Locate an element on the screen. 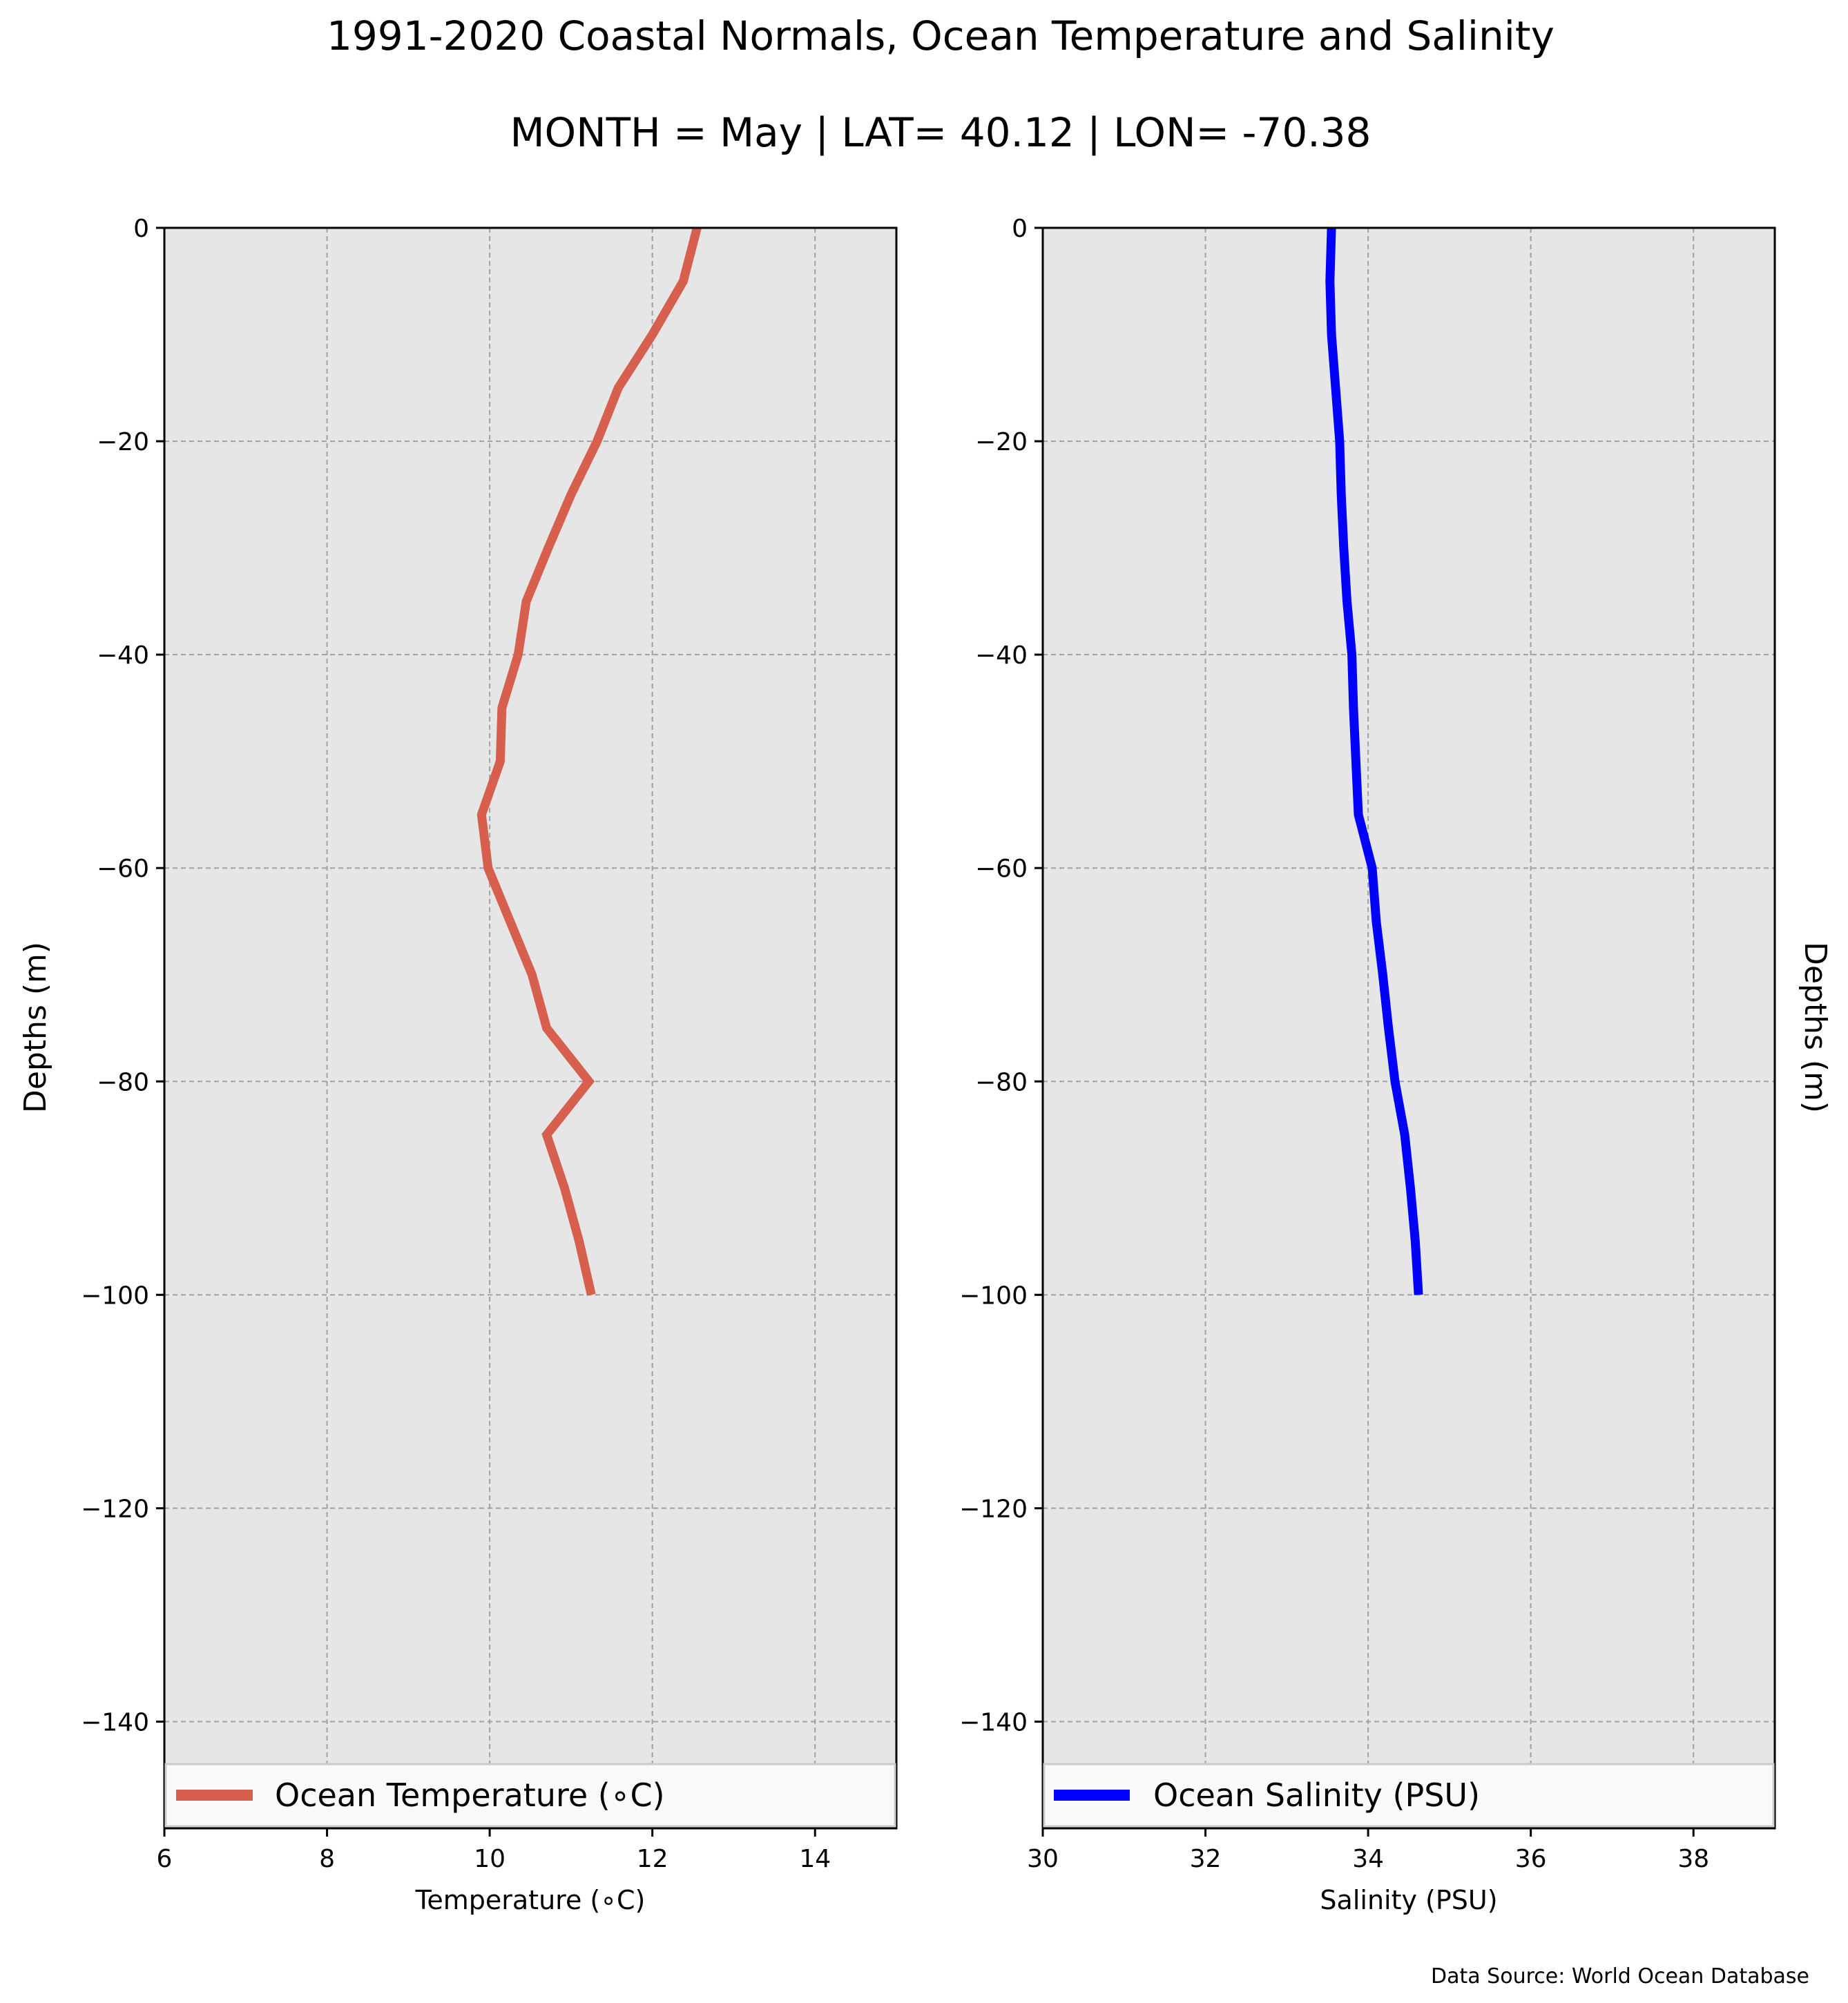  temperature-x-tick-label: 14 is located at coordinates (815, 1859).